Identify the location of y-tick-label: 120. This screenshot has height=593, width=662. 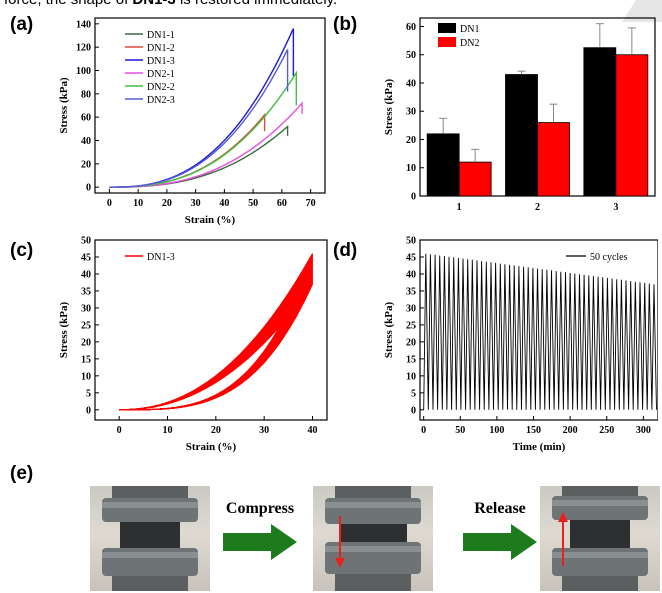
(83, 48).